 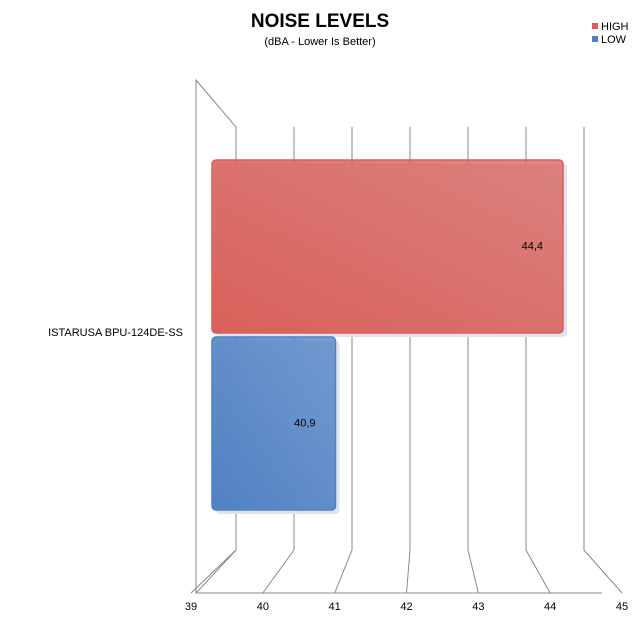 I want to click on chart-title: NOISE LEVELS, so click(x=320, y=21).